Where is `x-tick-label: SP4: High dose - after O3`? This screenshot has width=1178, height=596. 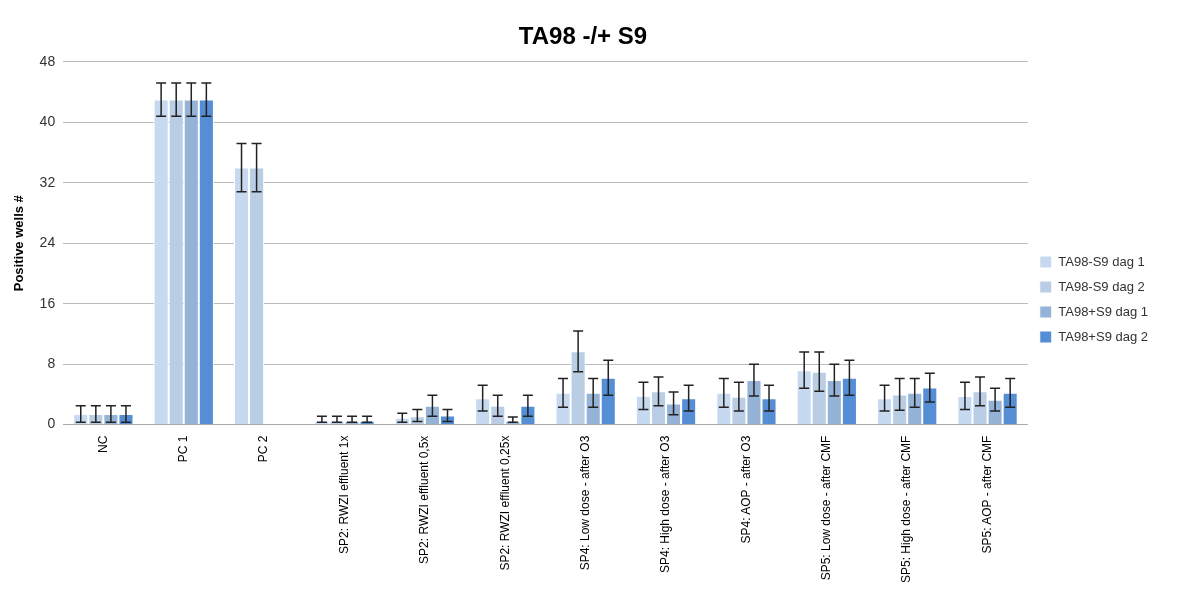
x-tick-label: SP4: High dose - after O3 is located at coordinates (665, 504).